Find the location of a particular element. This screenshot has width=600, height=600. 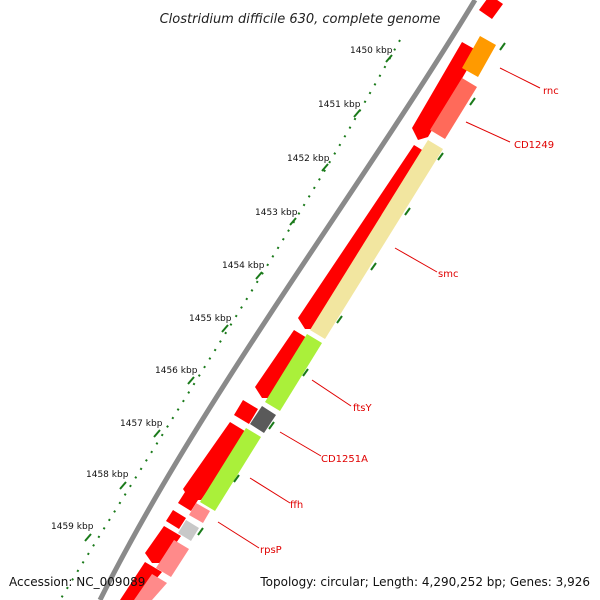

gene-small-pink is located at coordinates (199, 513).